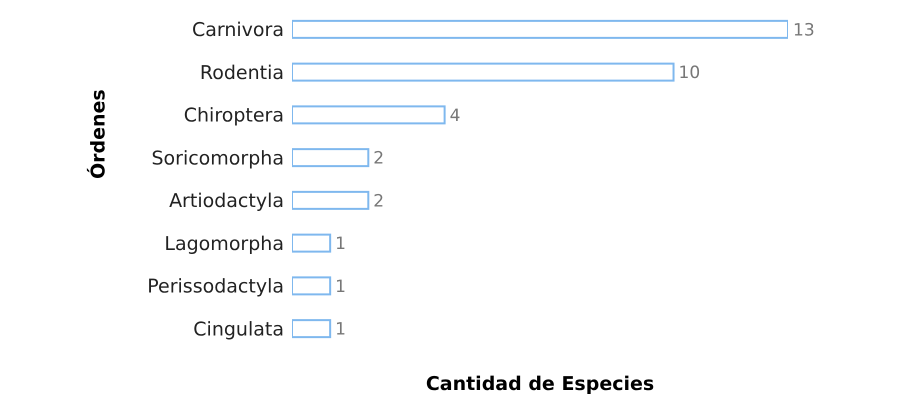  Describe the element at coordinates (234, 115) in the screenshot. I see `y-tick-label: Chiroptera` at that location.